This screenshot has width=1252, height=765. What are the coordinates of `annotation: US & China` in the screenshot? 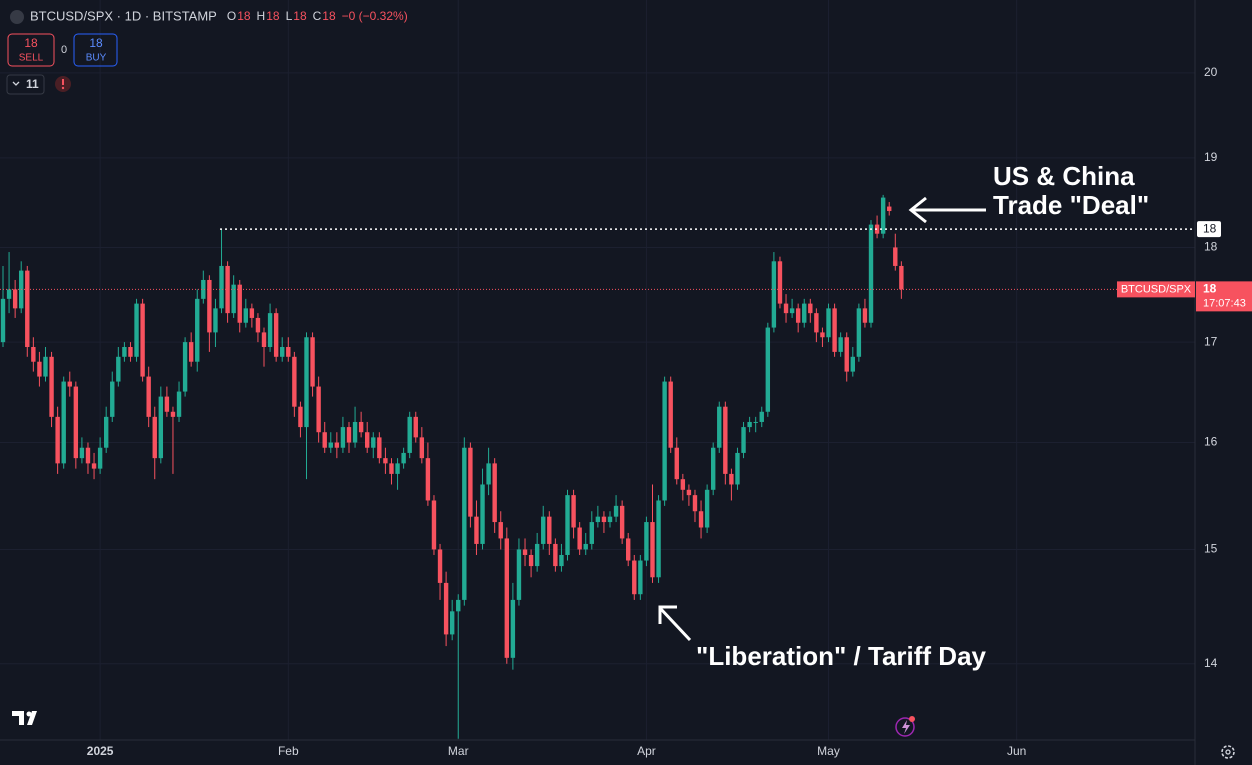 It's located at (1064, 176).